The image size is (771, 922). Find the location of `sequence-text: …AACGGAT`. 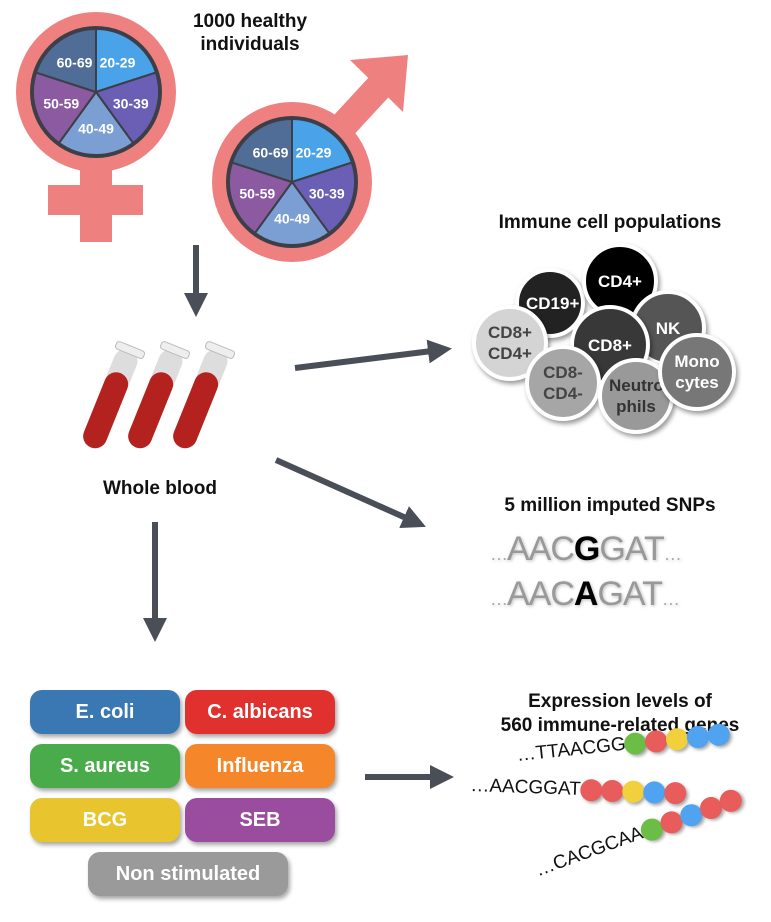

sequence-text: …AACGGAT is located at coordinates (526, 787).